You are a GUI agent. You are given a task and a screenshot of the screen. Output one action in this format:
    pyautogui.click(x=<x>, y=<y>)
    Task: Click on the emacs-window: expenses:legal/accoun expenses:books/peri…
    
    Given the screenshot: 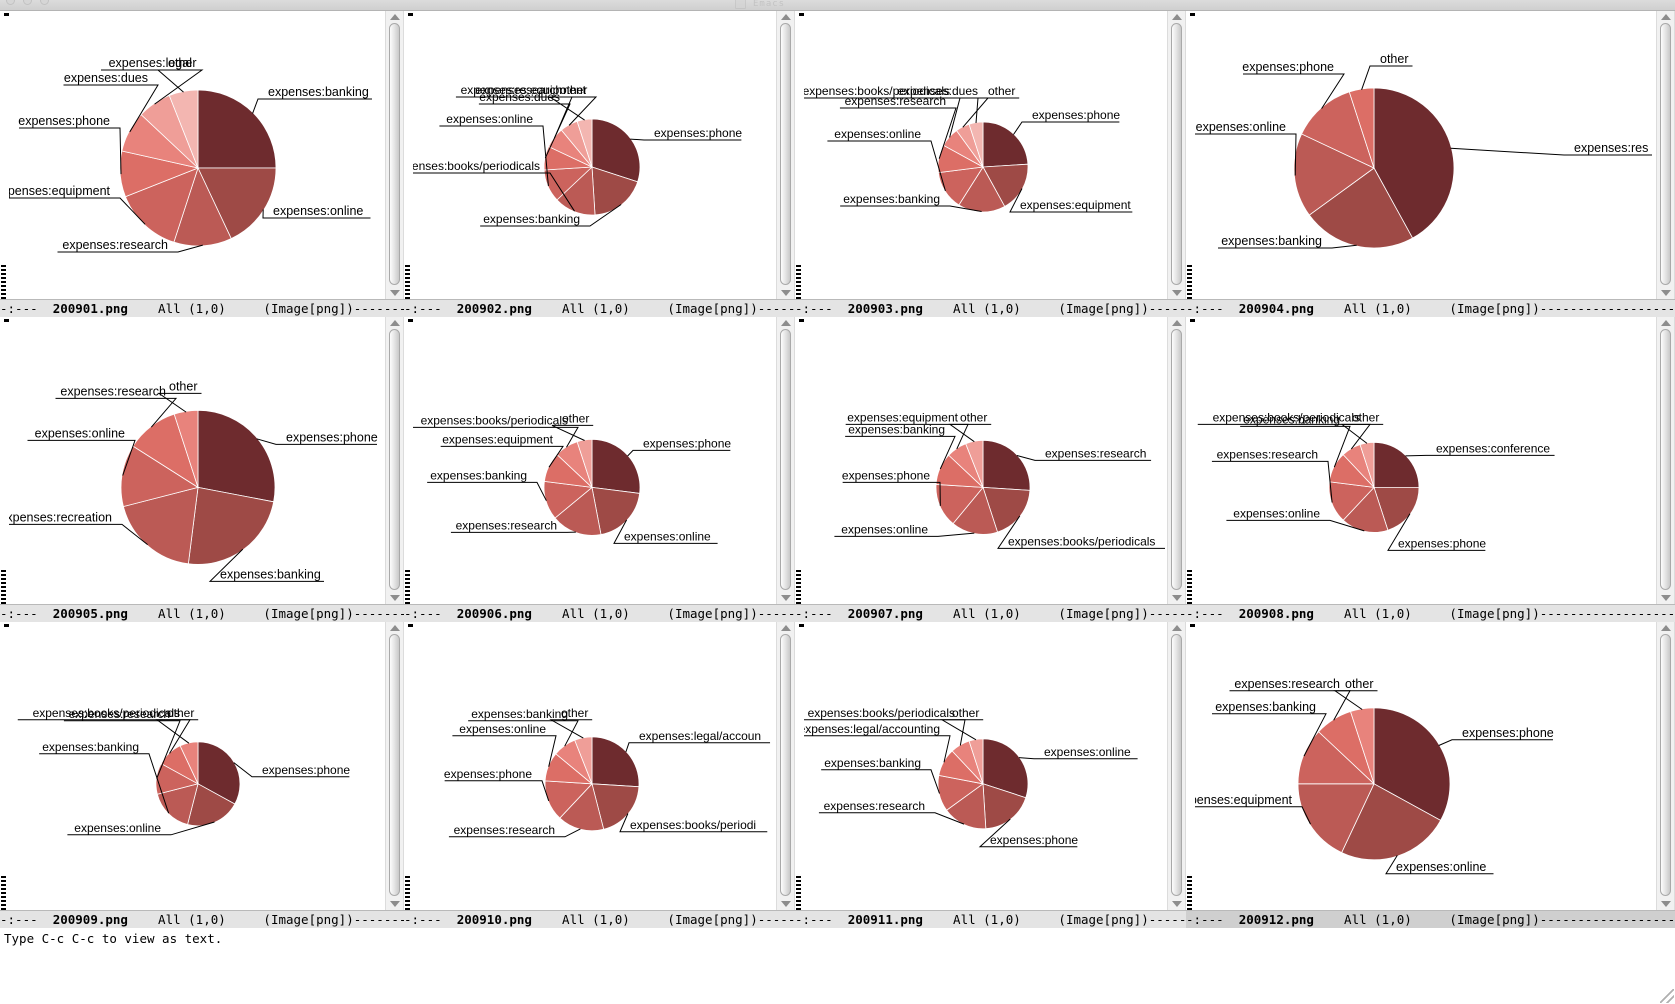 What is the action you would take?
    pyautogui.click(x=599, y=775)
    